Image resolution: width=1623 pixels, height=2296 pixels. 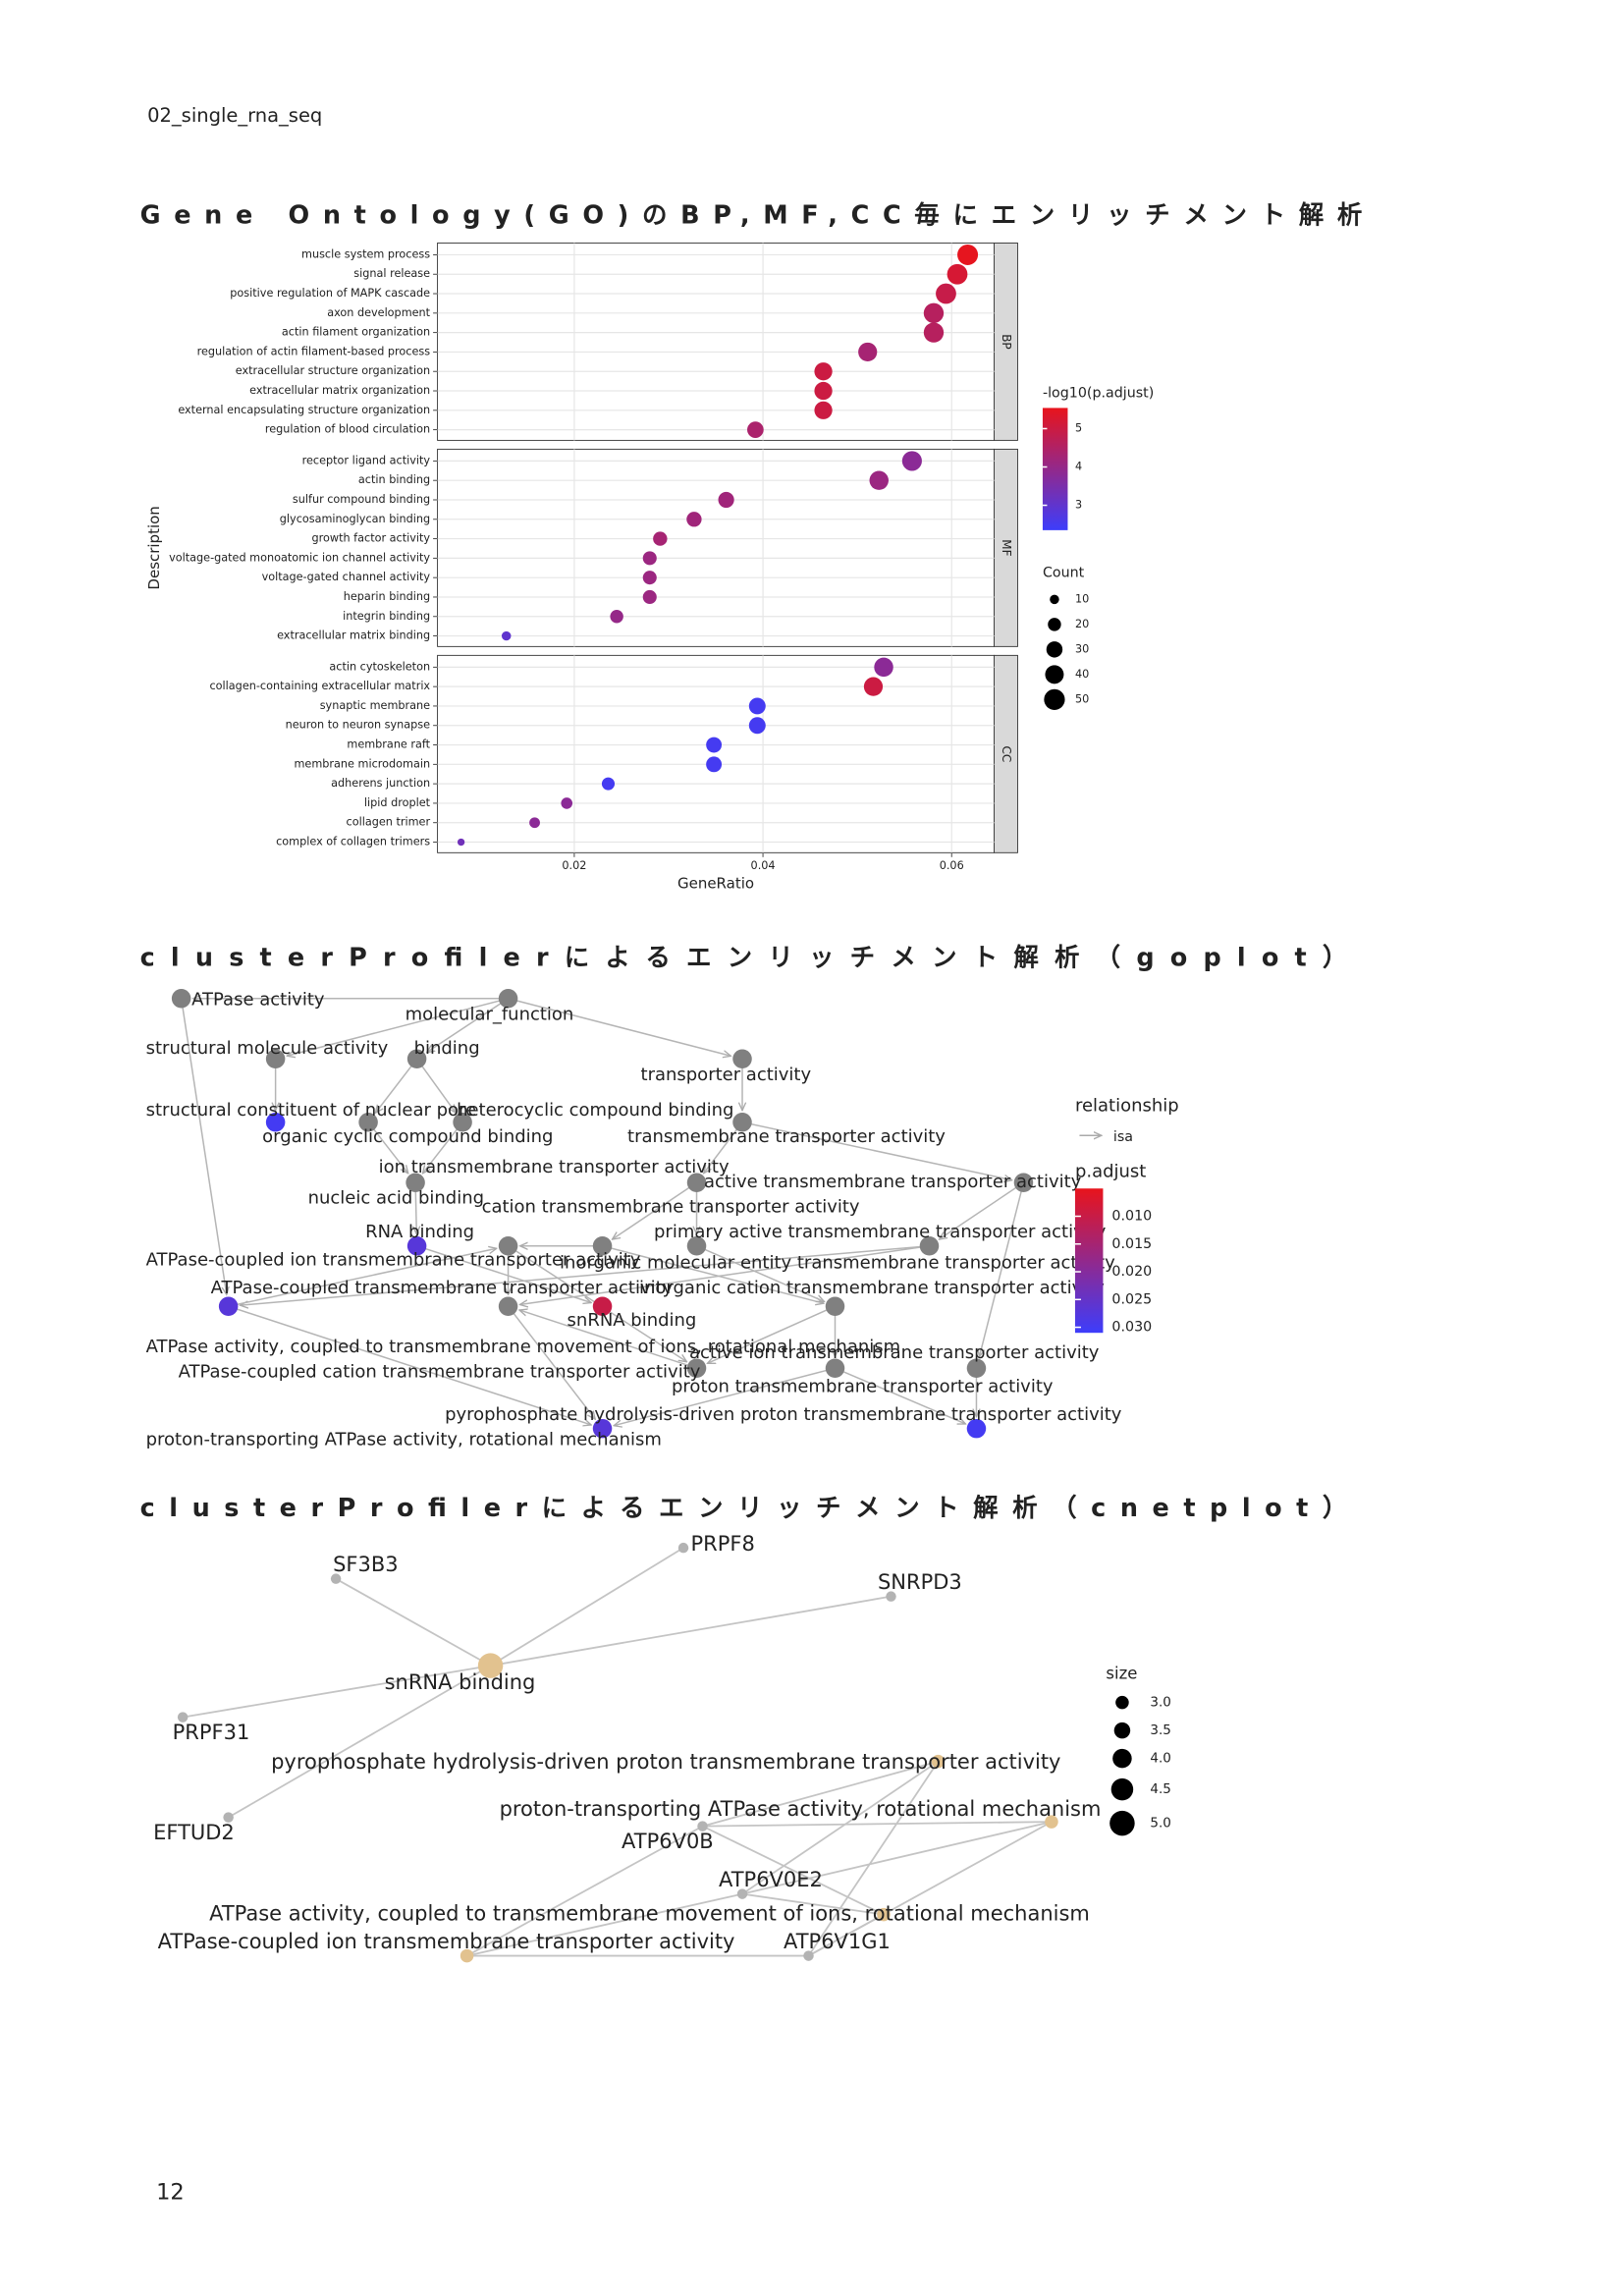 I want to click on gene-label: PRPF8, so click(x=723, y=1544).